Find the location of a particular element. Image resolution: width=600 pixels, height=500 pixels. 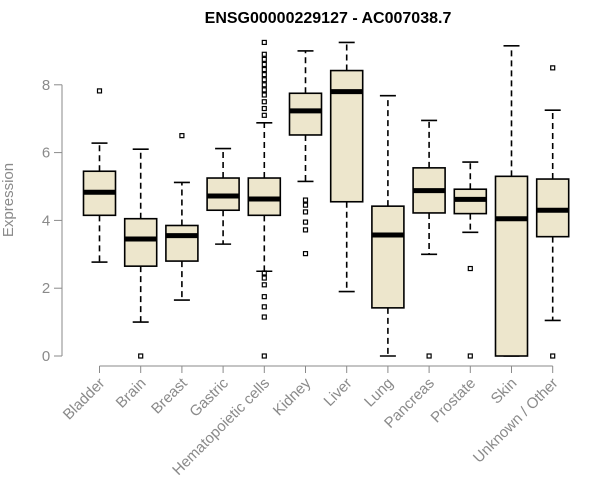

x-tick-label: Liver is located at coordinates (338, 392).